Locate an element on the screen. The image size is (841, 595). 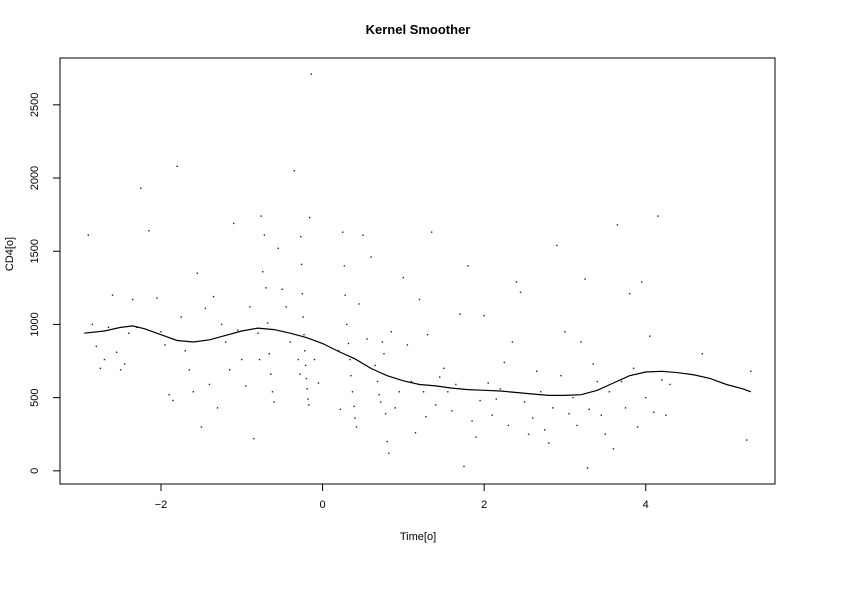
x-tick-label: 2 is located at coordinates (484, 505).